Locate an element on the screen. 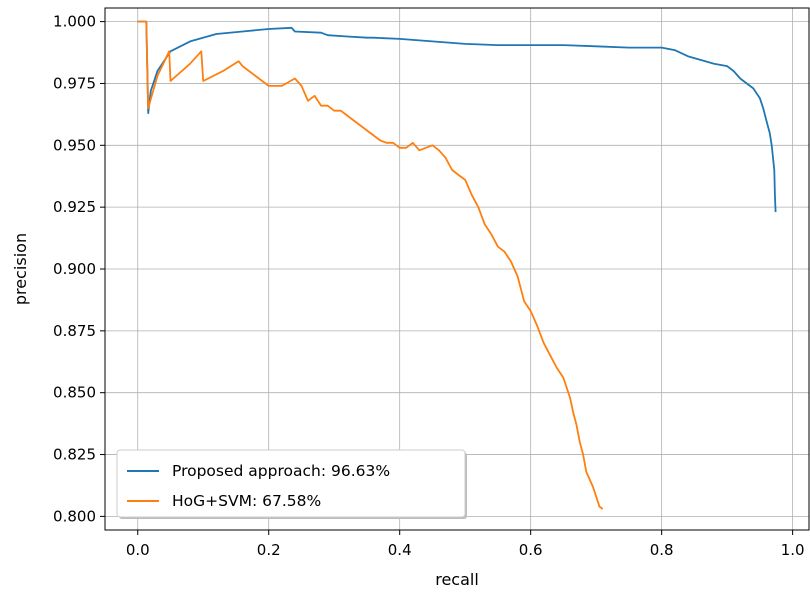  y-tick-label: 0.925 is located at coordinates (74, 207).